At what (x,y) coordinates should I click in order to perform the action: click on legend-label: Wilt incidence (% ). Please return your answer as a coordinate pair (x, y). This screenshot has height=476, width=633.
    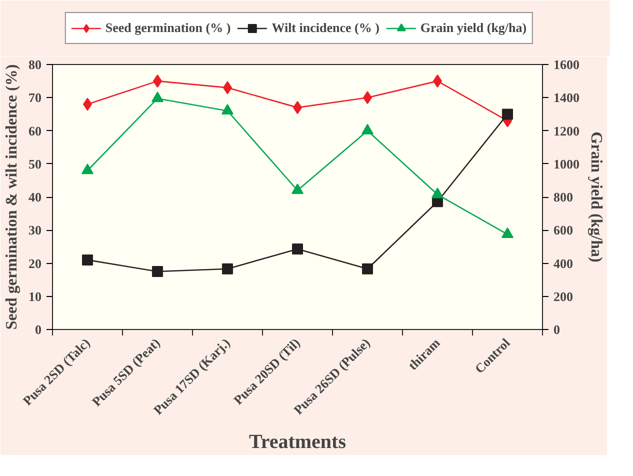
    Looking at the image, I should click on (326, 28).